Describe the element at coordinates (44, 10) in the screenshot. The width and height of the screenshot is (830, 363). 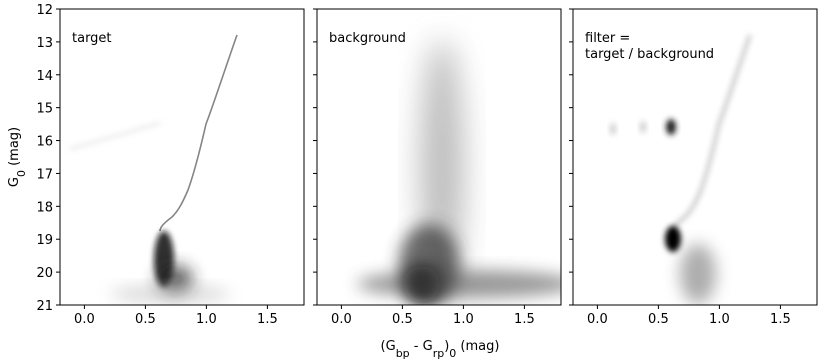
I see `y-tick-label: 12` at that location.